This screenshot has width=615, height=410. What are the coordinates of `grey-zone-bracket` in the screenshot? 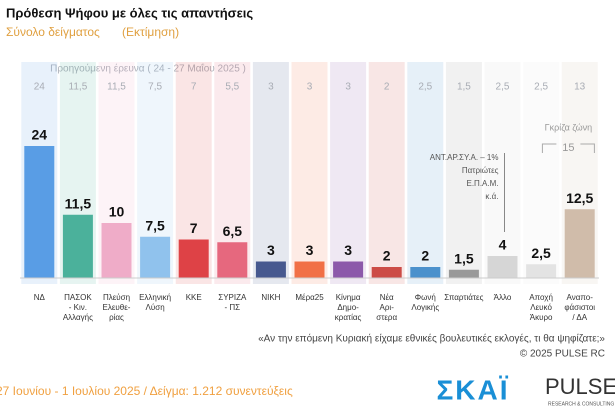 It's located at (568, 148).